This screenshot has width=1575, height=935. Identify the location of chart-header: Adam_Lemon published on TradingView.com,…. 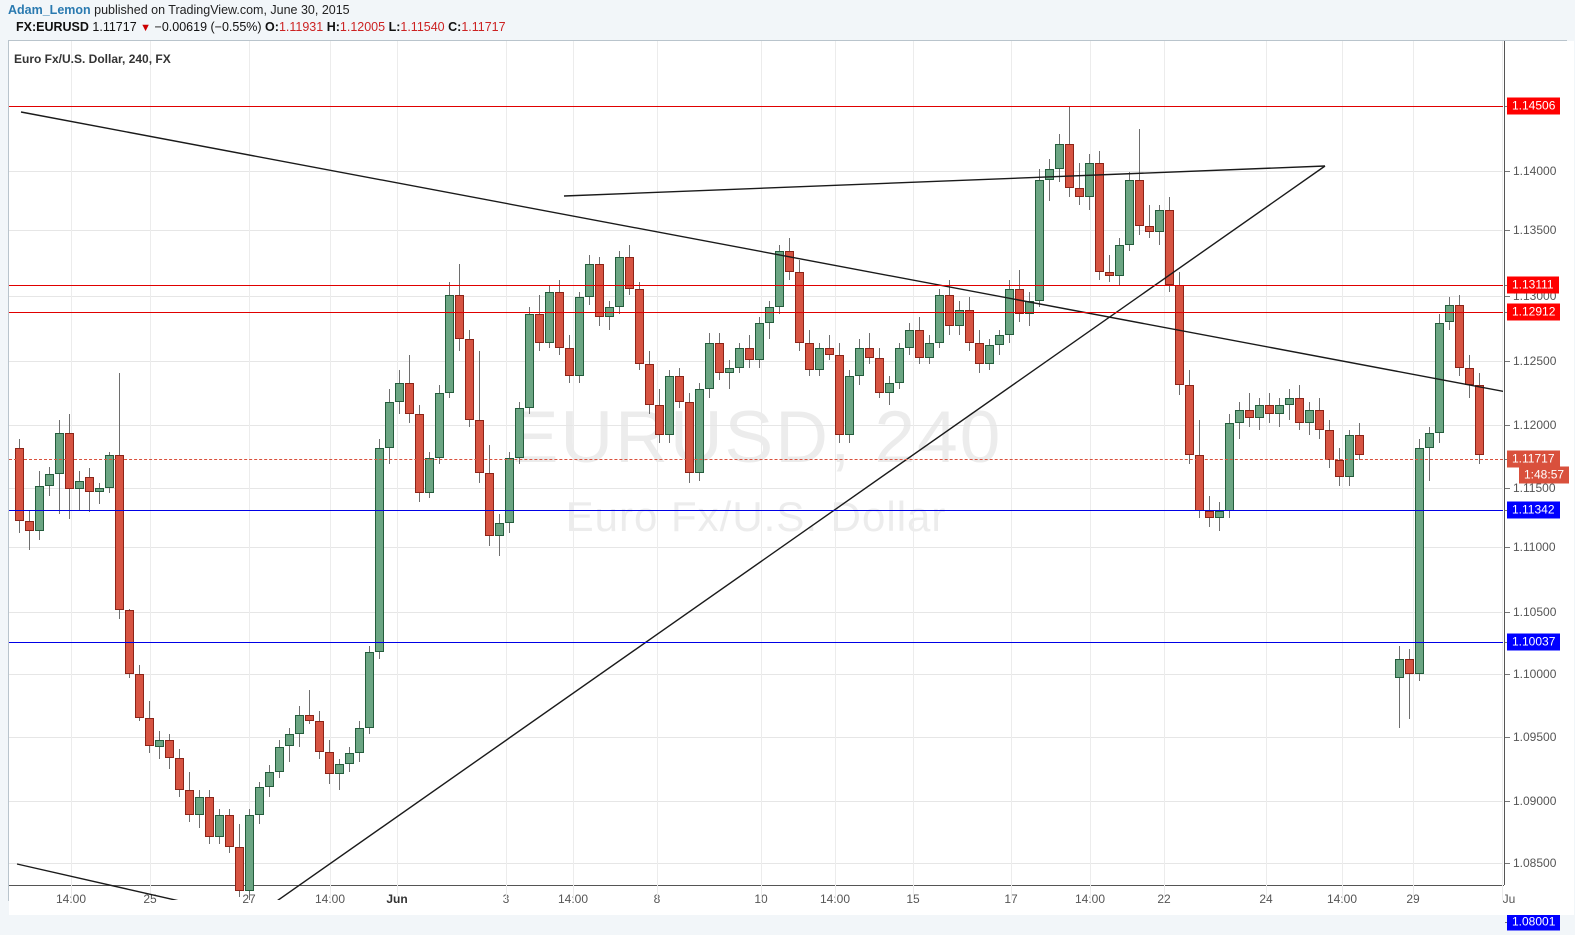
(787, 19).